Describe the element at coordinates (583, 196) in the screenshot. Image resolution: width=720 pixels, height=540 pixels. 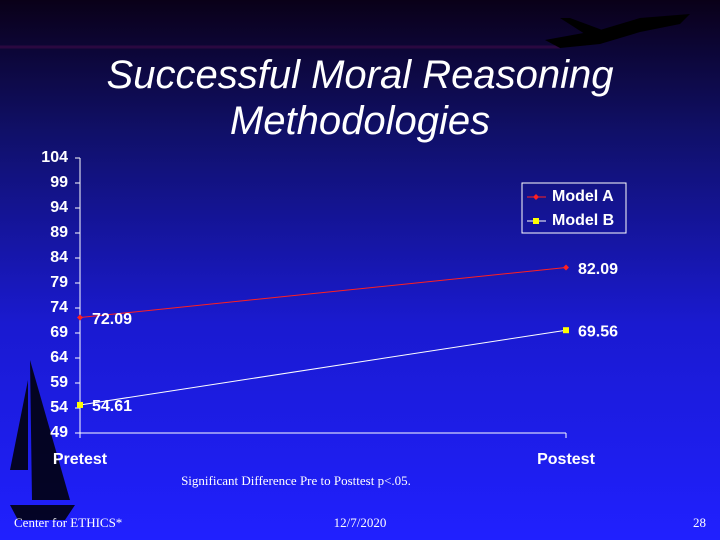
I see `legend-label: Model A` at that location.